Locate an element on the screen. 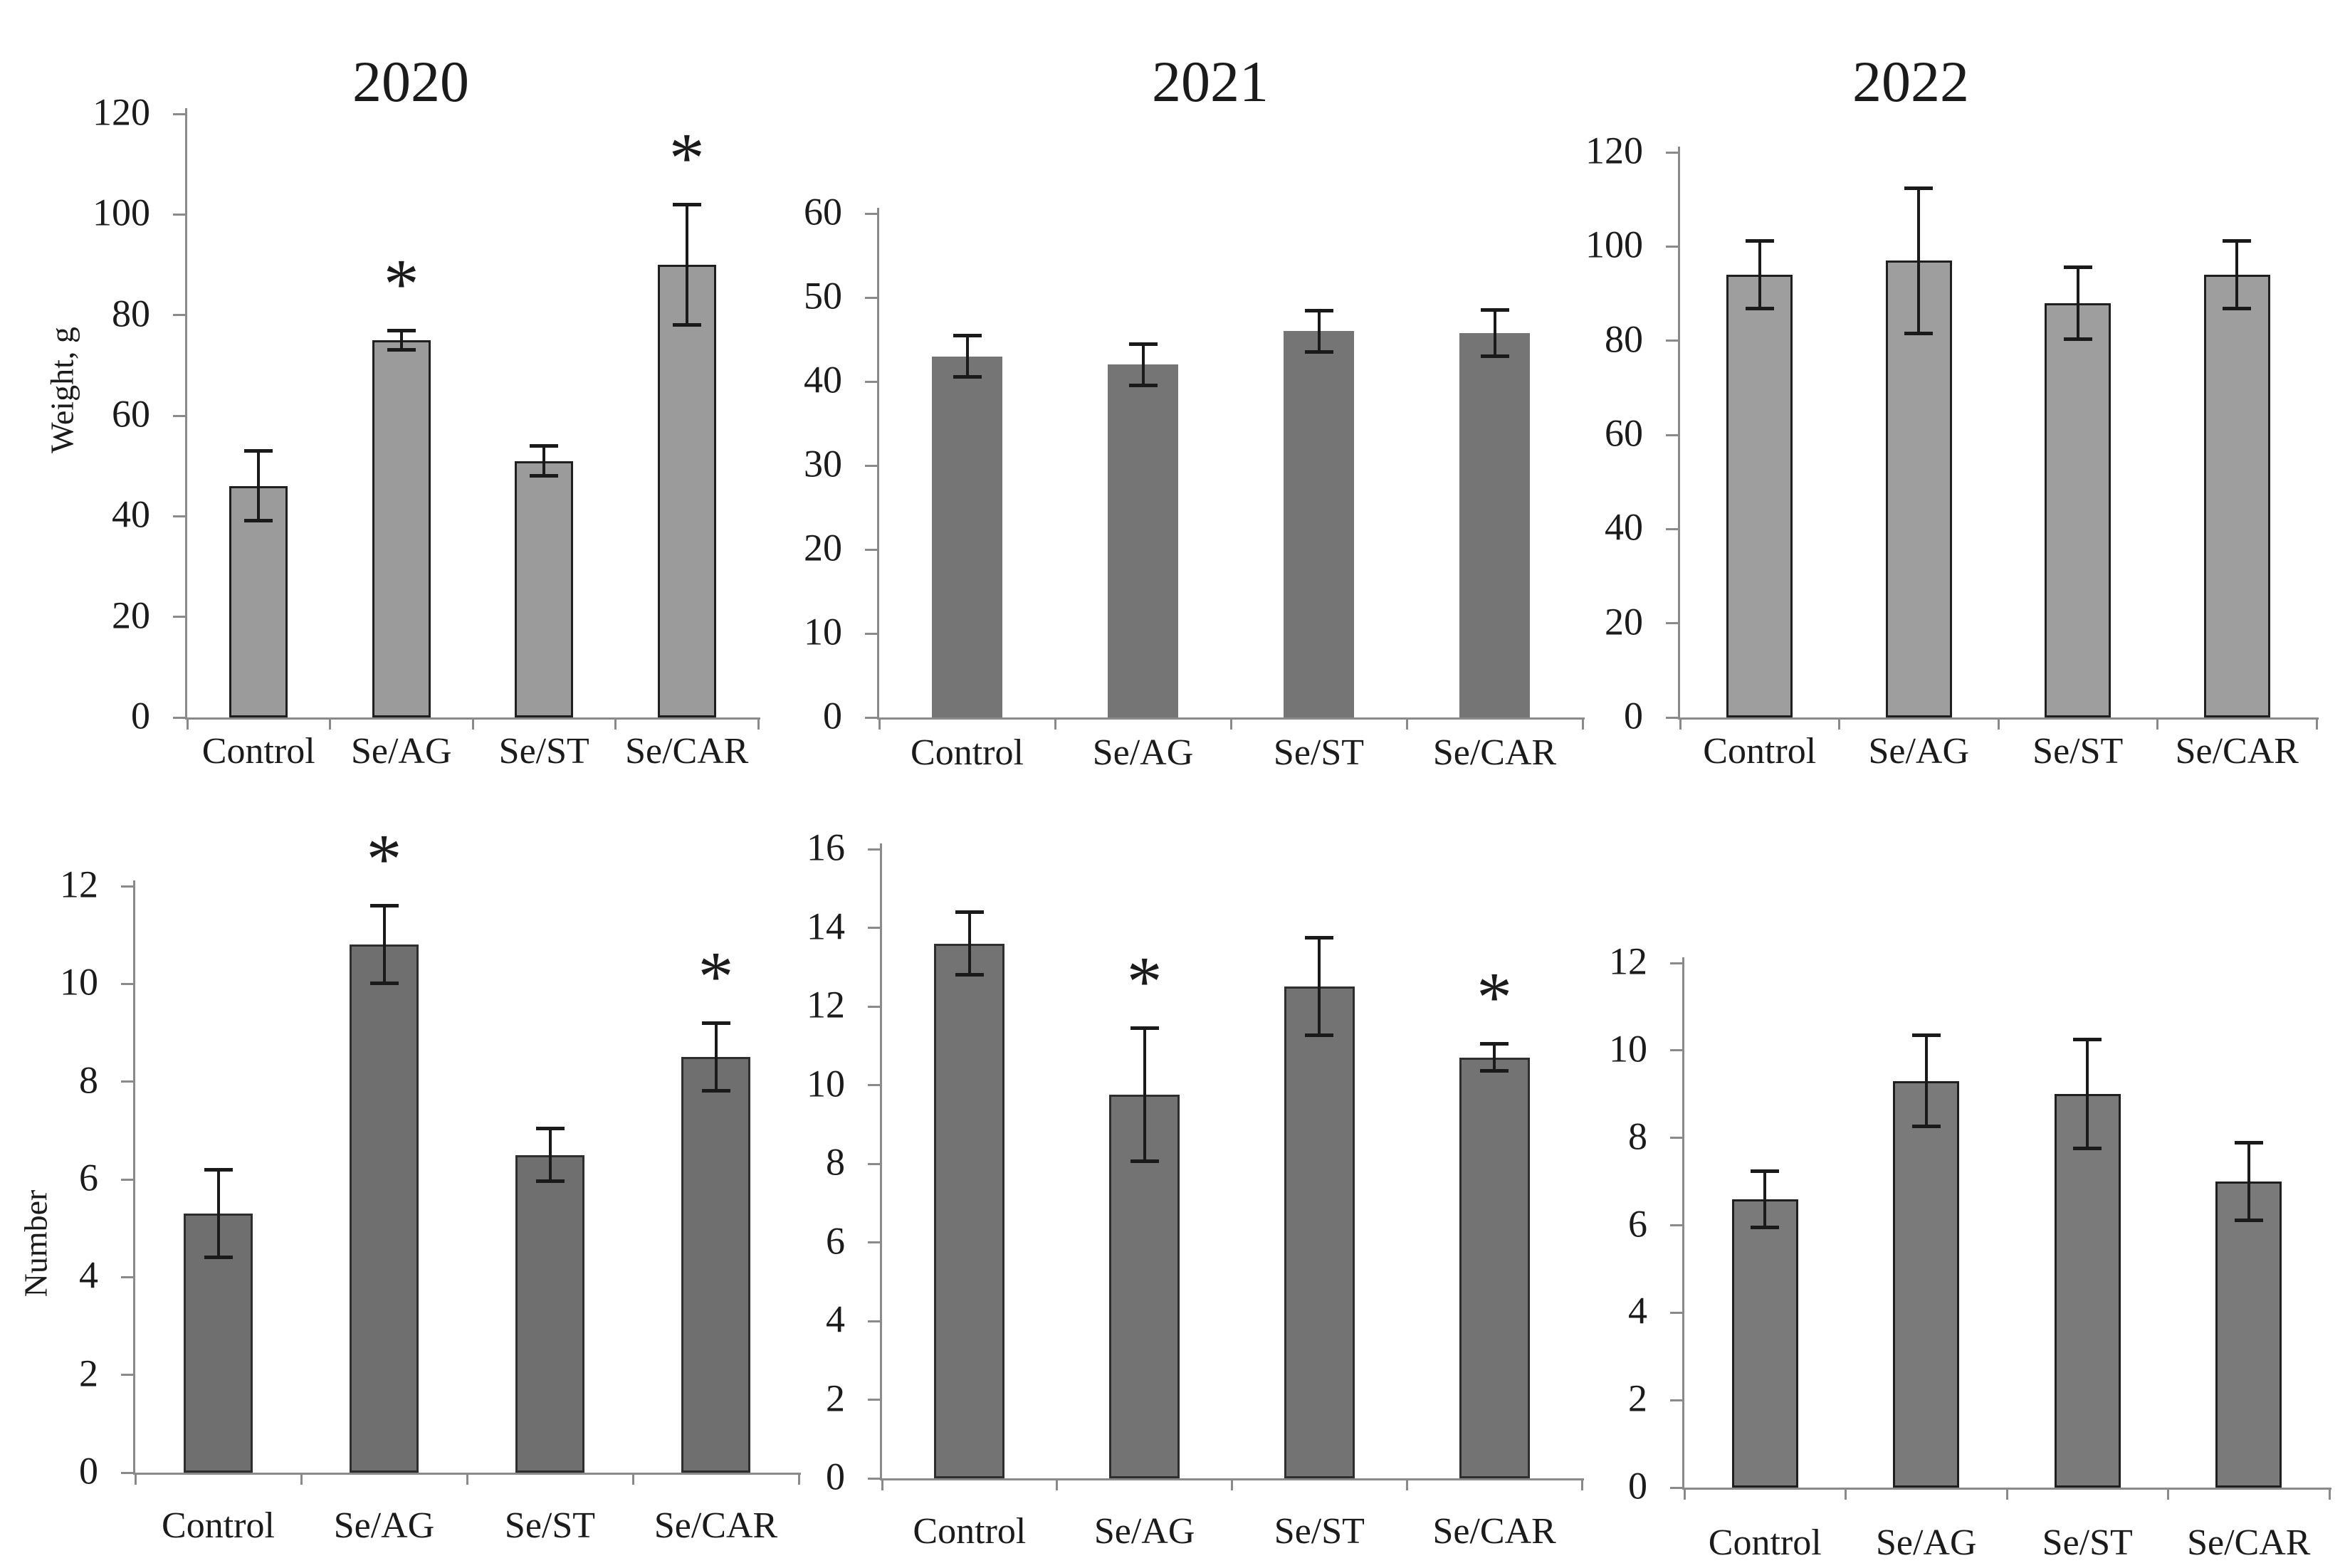  y-tick-label: 8 is located at coordinates (88, 1079).